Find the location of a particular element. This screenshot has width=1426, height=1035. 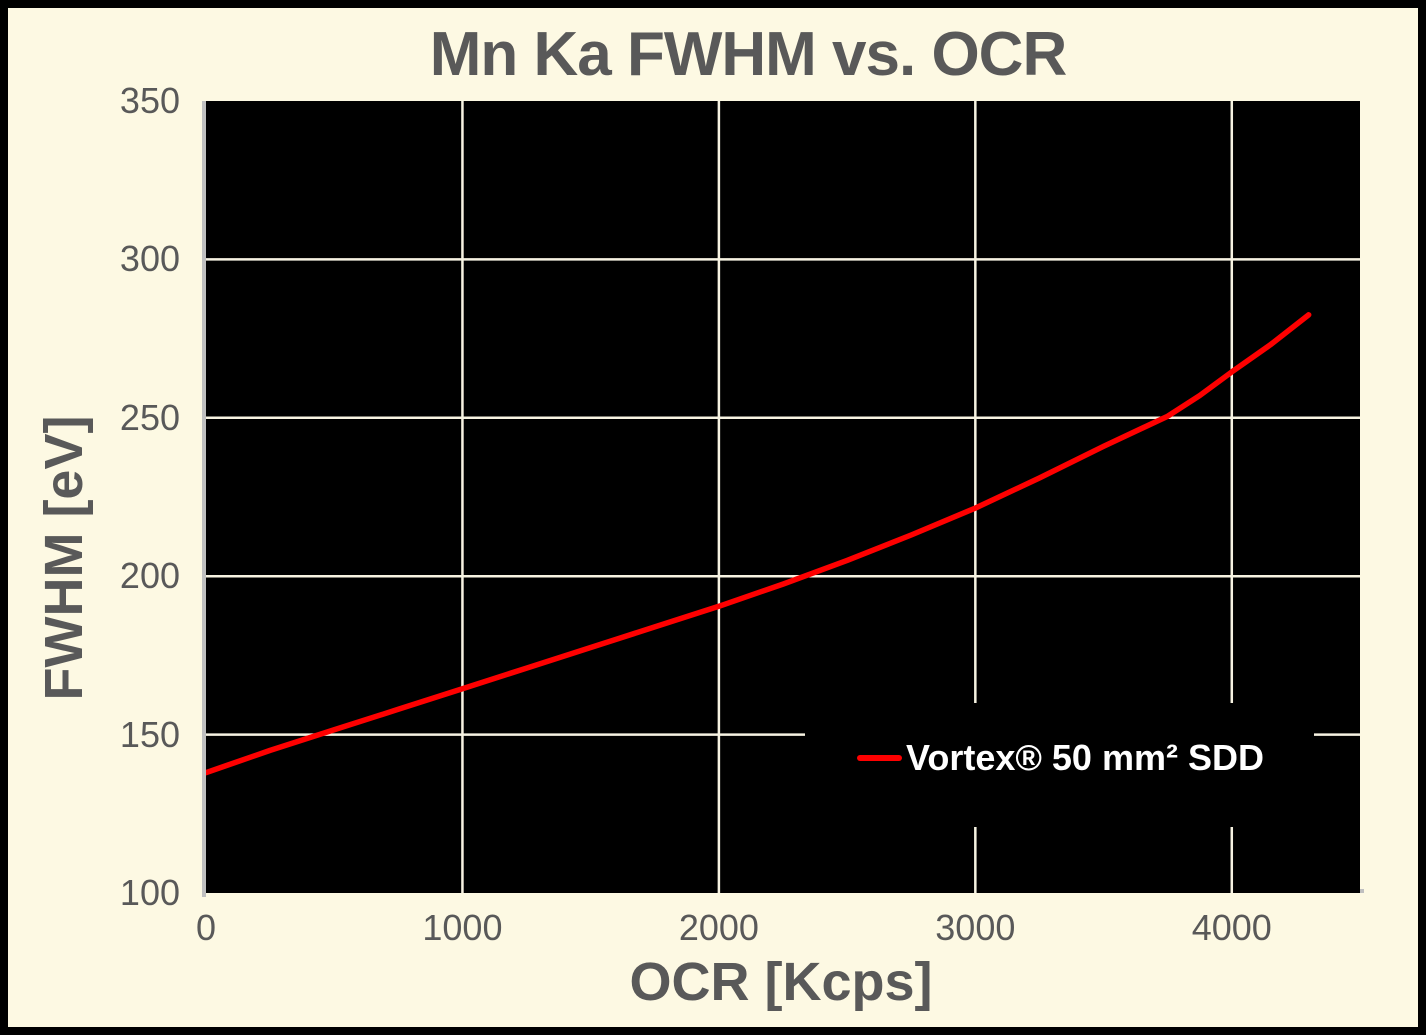

legend-line-marker-icon is located at coordinates (879, 758).